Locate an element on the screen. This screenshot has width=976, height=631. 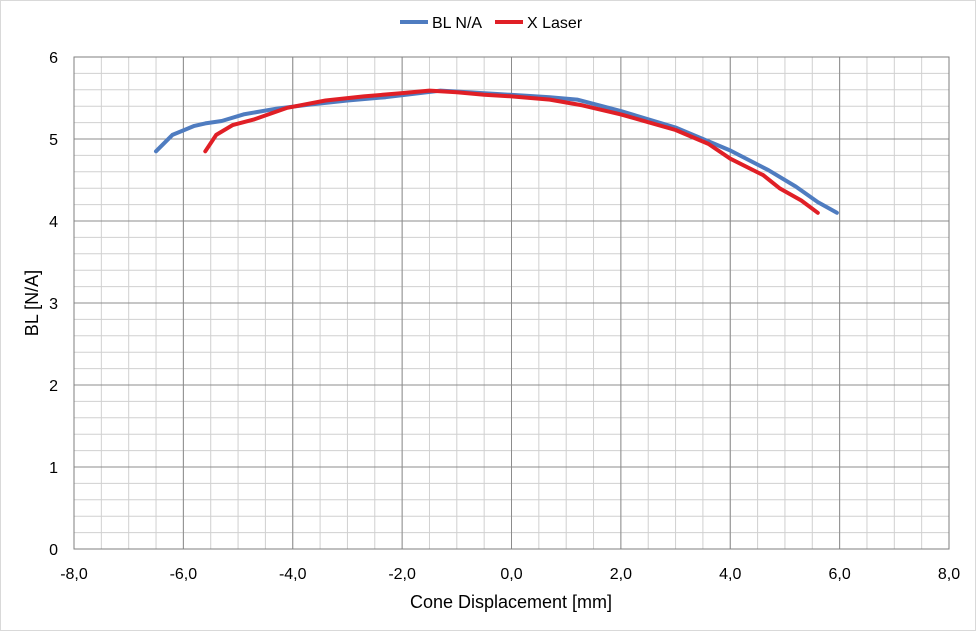
x-tick-label: 8,0 is located at coordinates (949, 574).